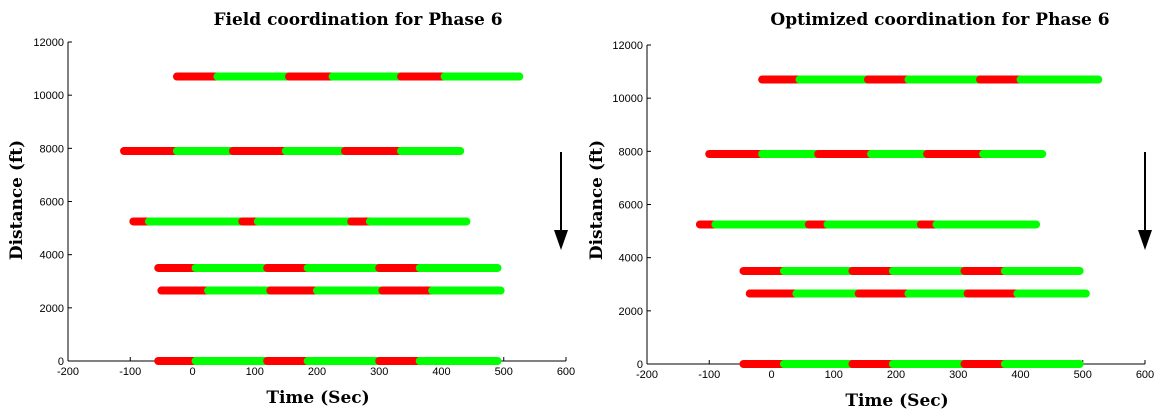 Image resolution: width=1159 pixels, height=412 pixels. I want to click on chart-title: Optimized coordination for Phase 6, so click(939, 20).